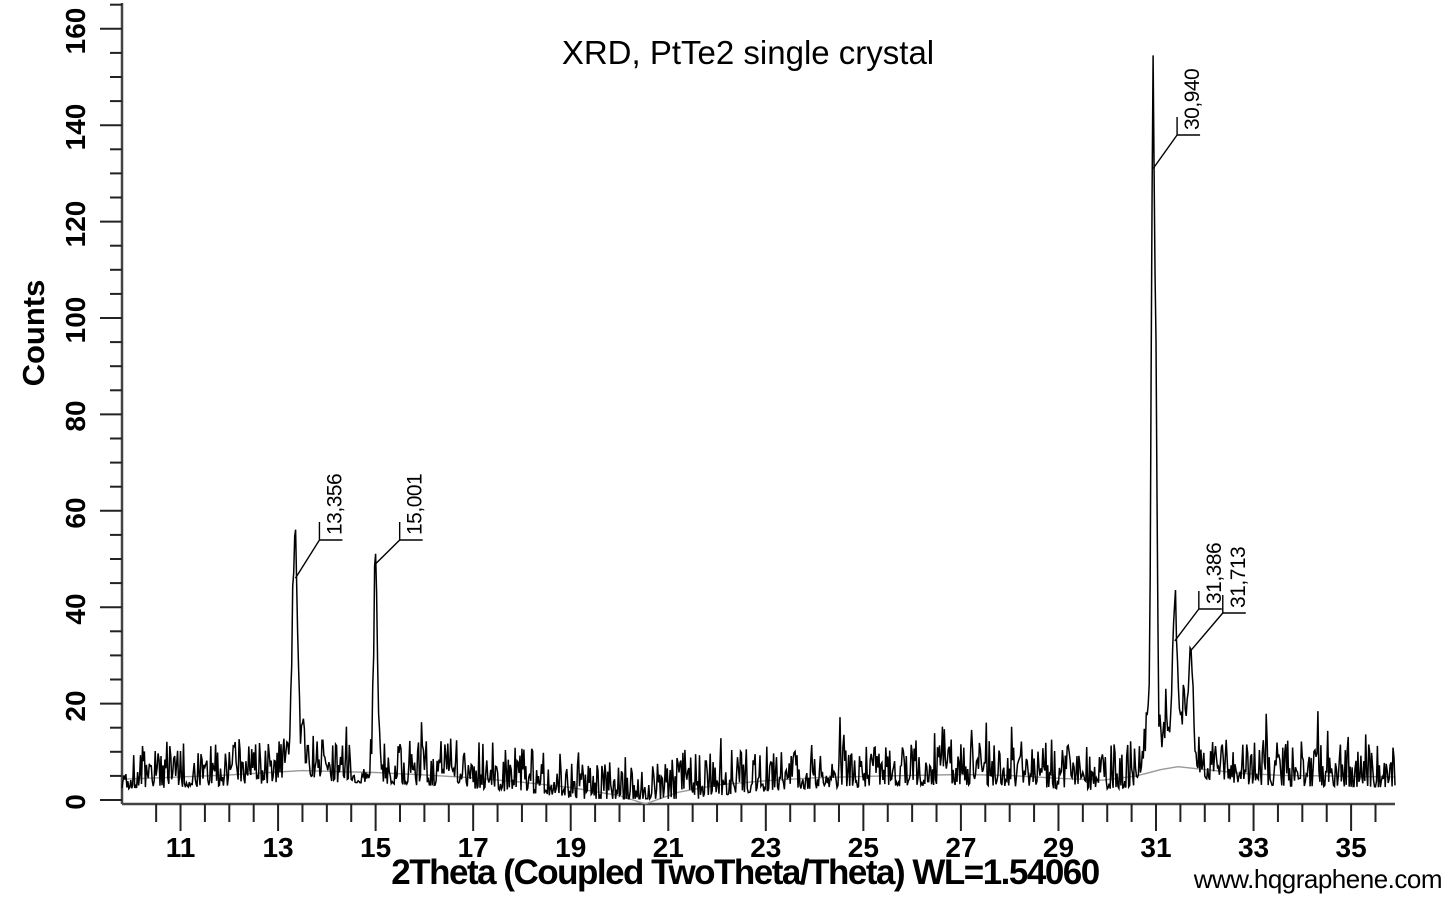  What do you see at coordinates (75, 609) in the screenshot?
I see `y-tick-label: 40` at bounding box center [75, 609].